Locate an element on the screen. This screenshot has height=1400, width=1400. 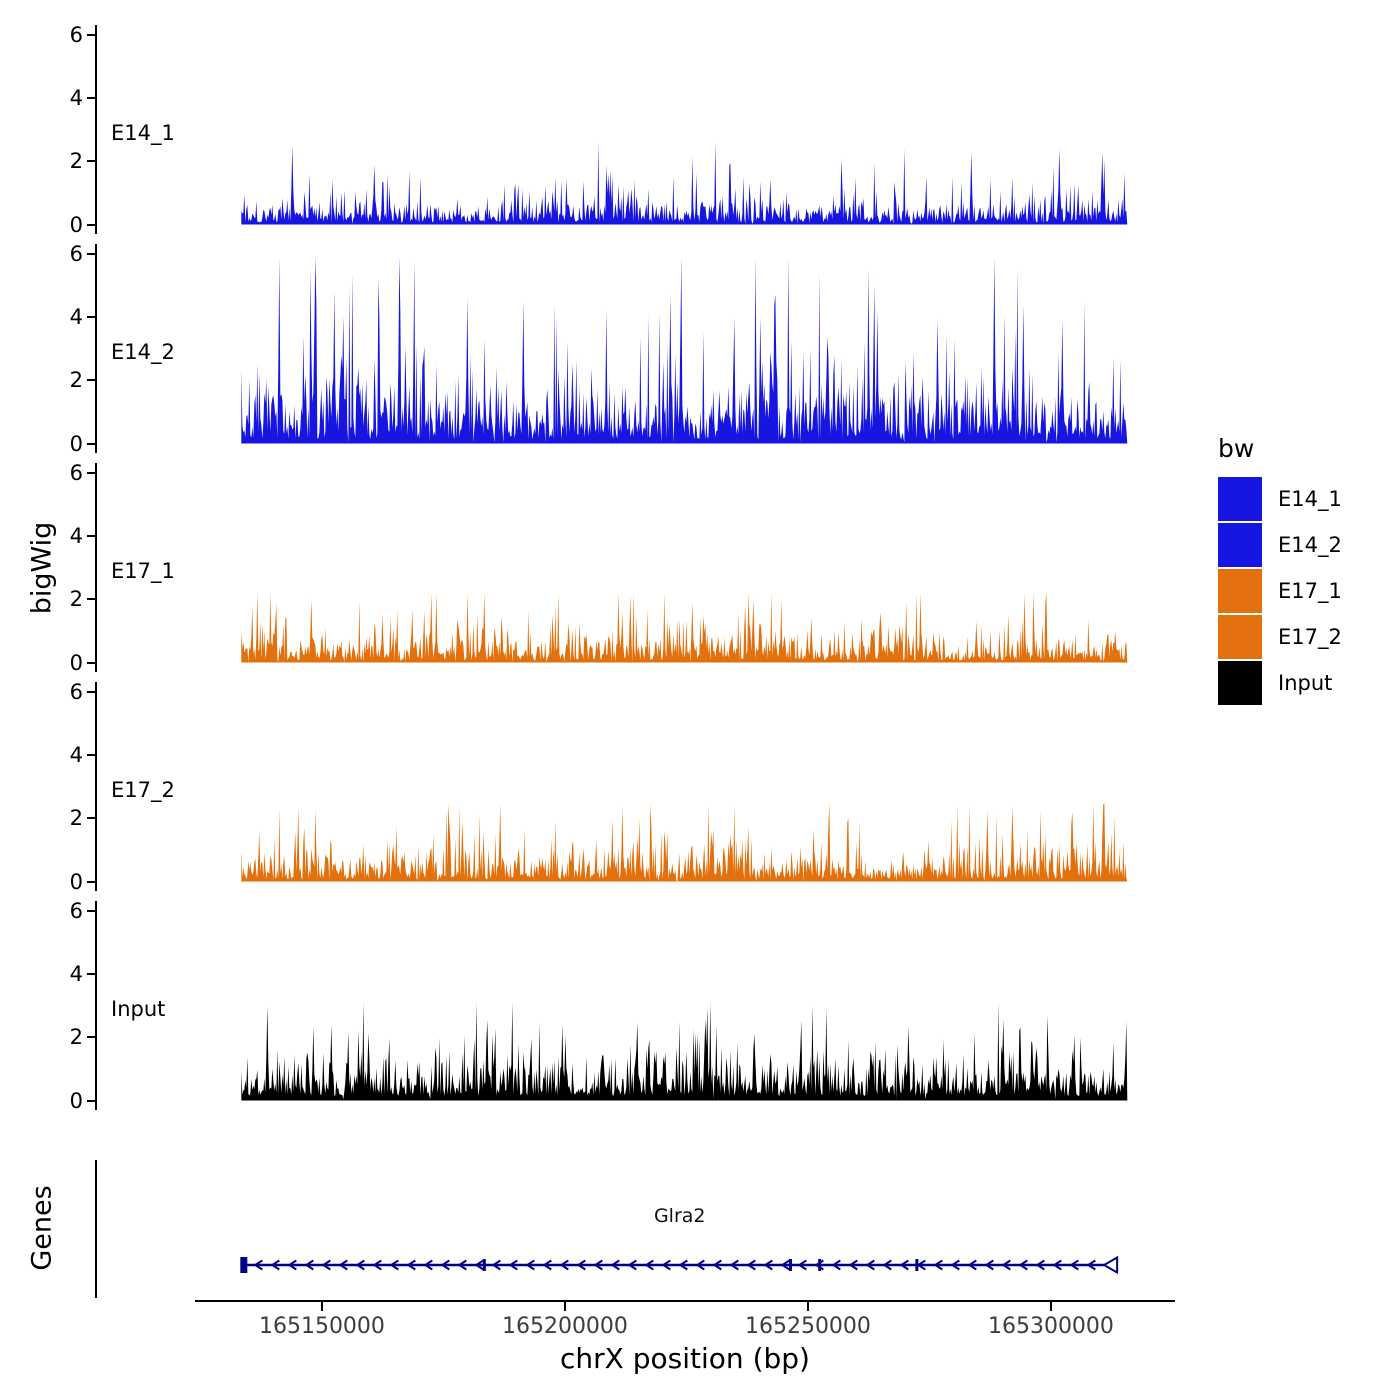
gene-name-label: Glra2 is located at coordinates (680, 1216).